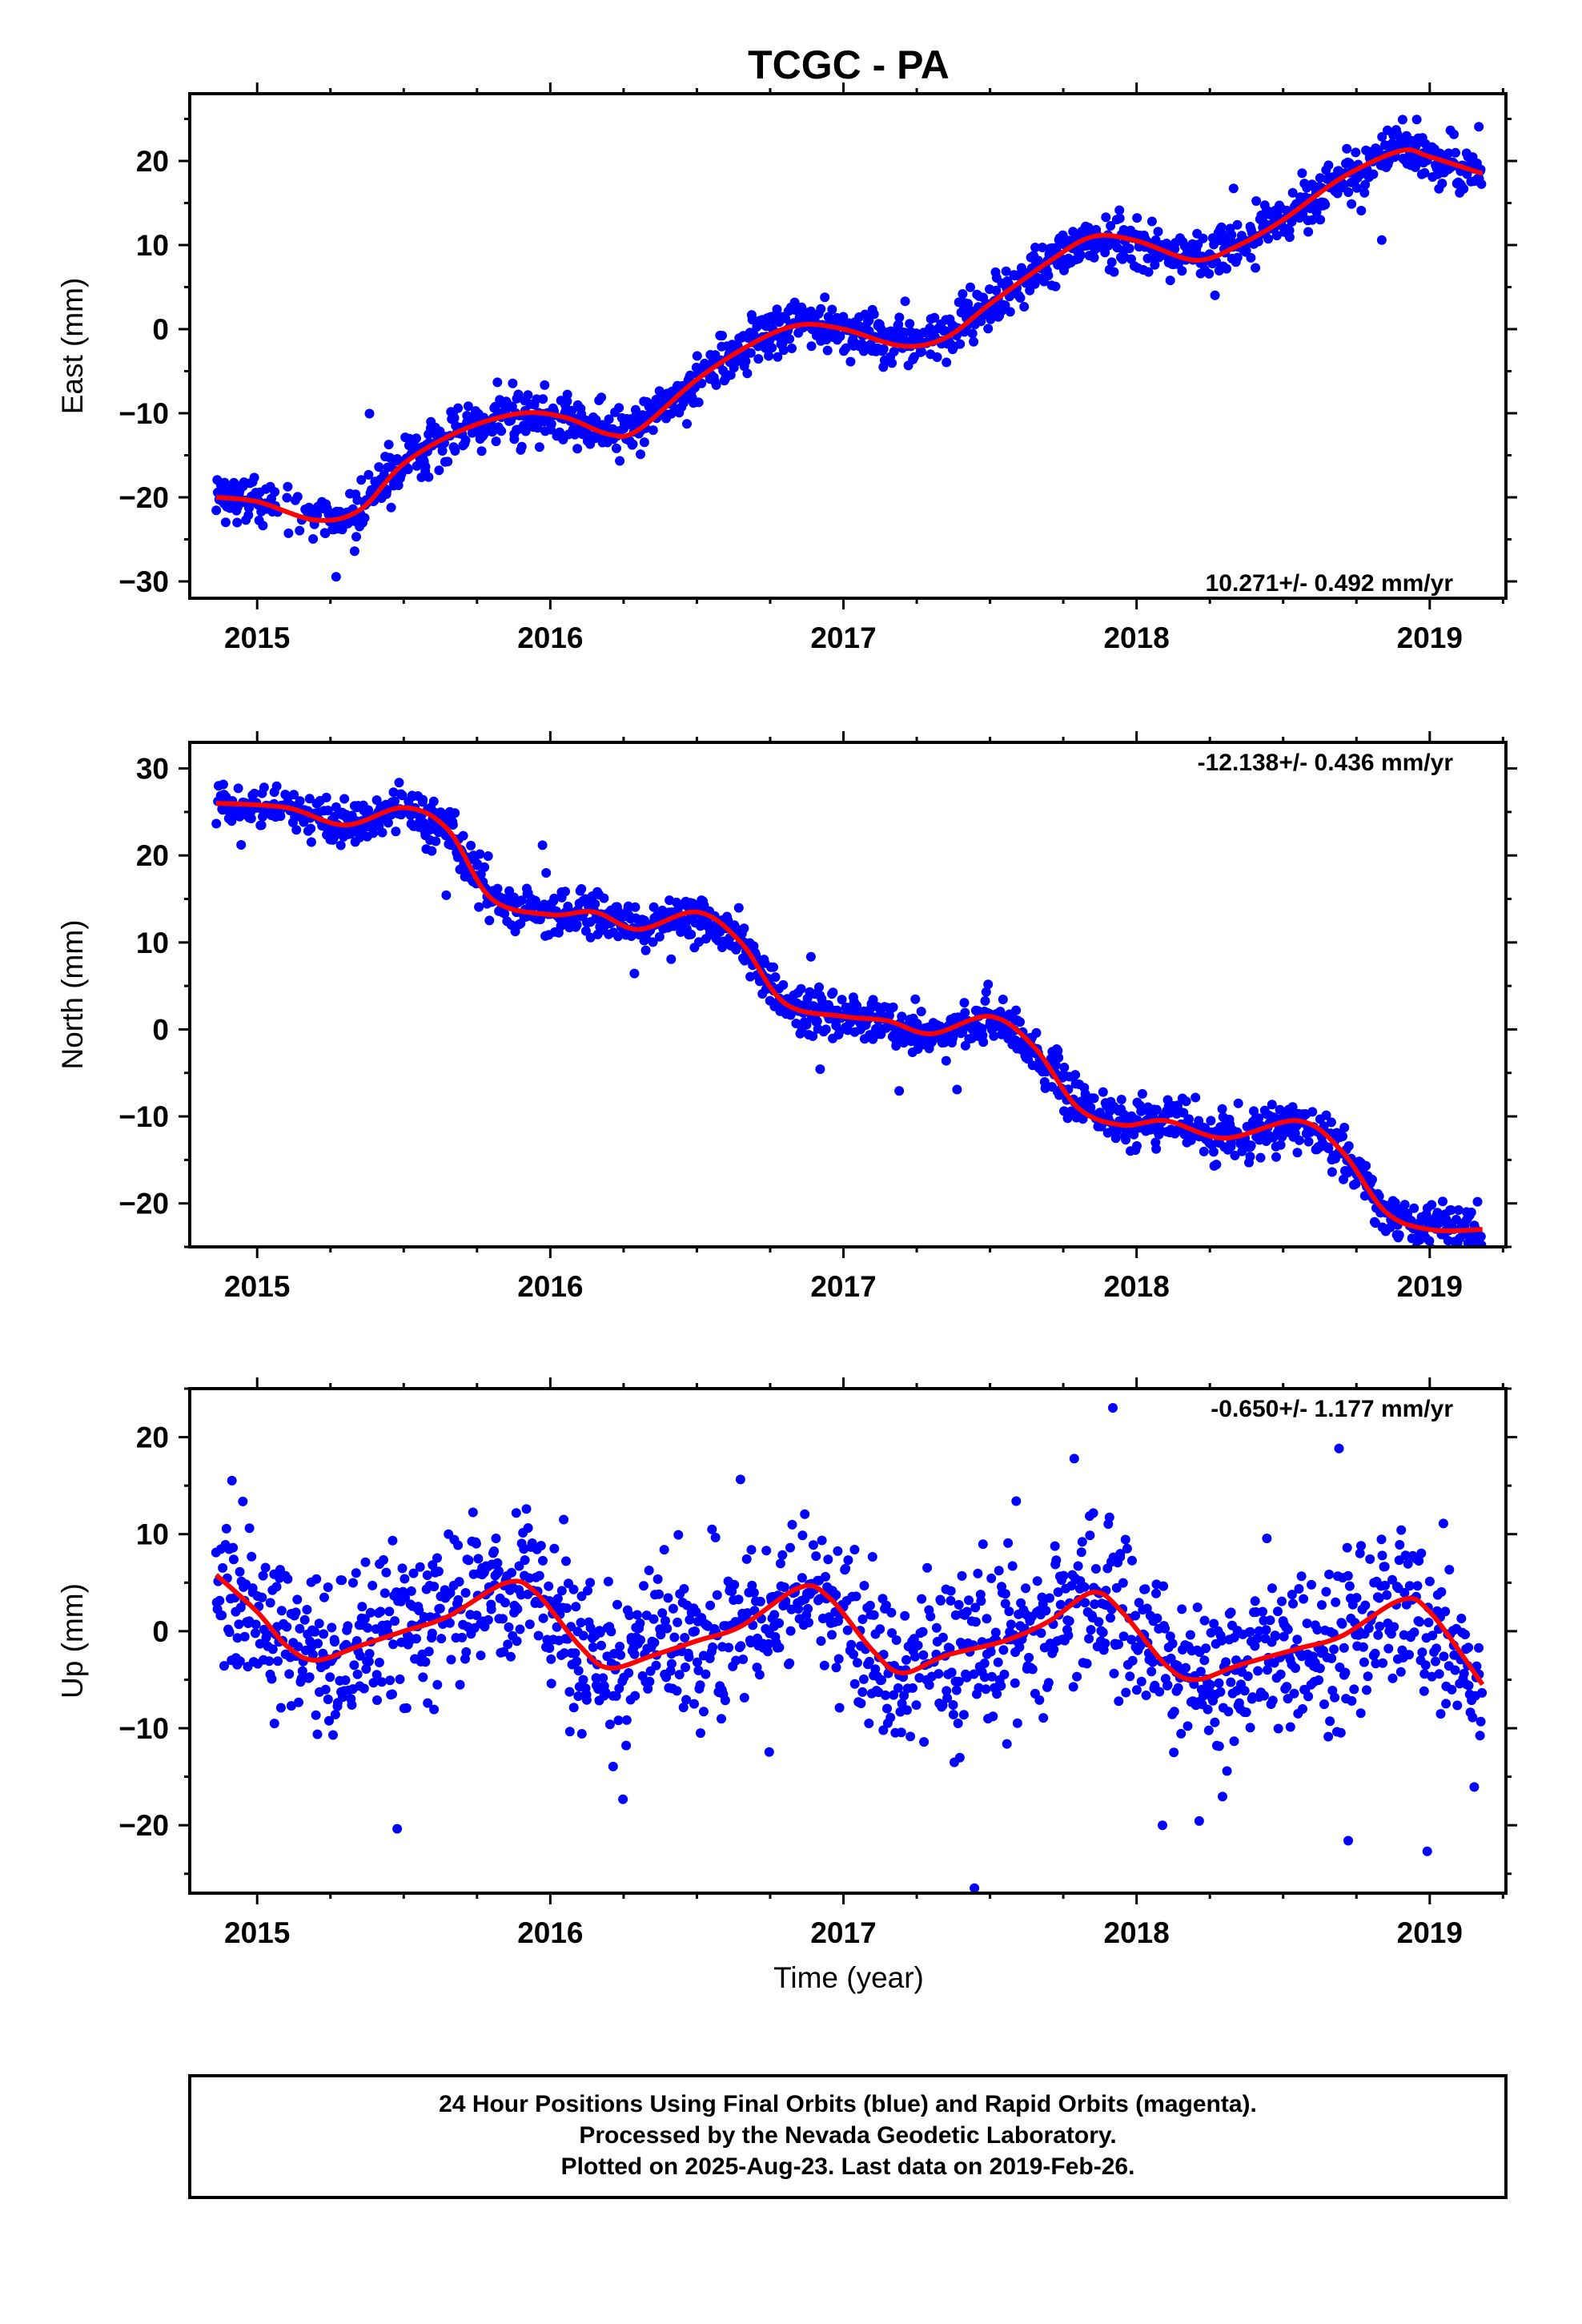 The height and width of the screenshot is (2324, 1582). I want to click on up-y-tick-label: 10, so click(152, 1534).